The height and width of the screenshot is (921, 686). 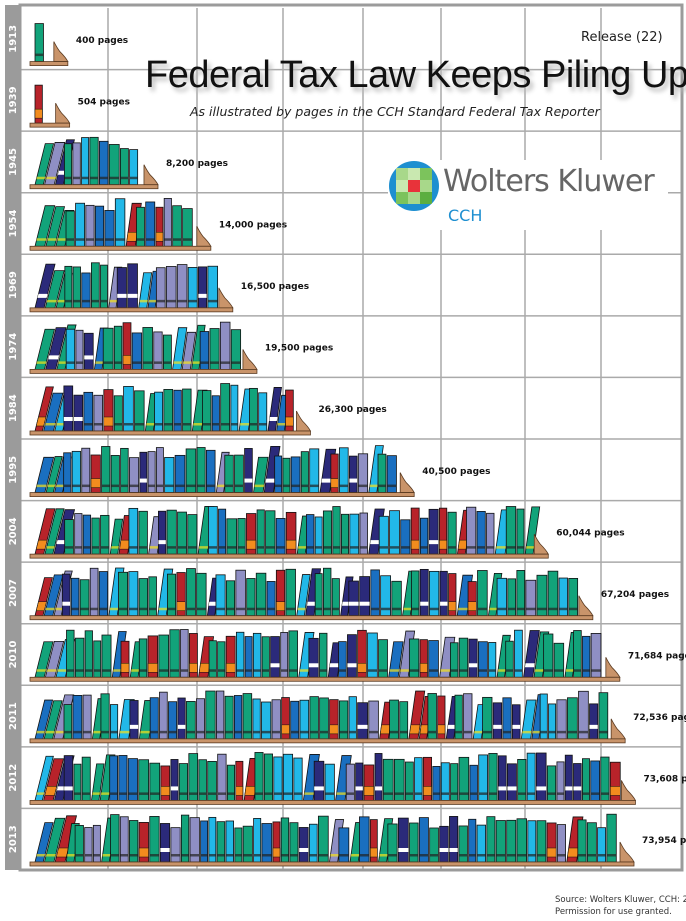 What do you see at coordinates (13, 778) in the screenshot?
I see `year-label: 2012` at bounding box center [13, 778].